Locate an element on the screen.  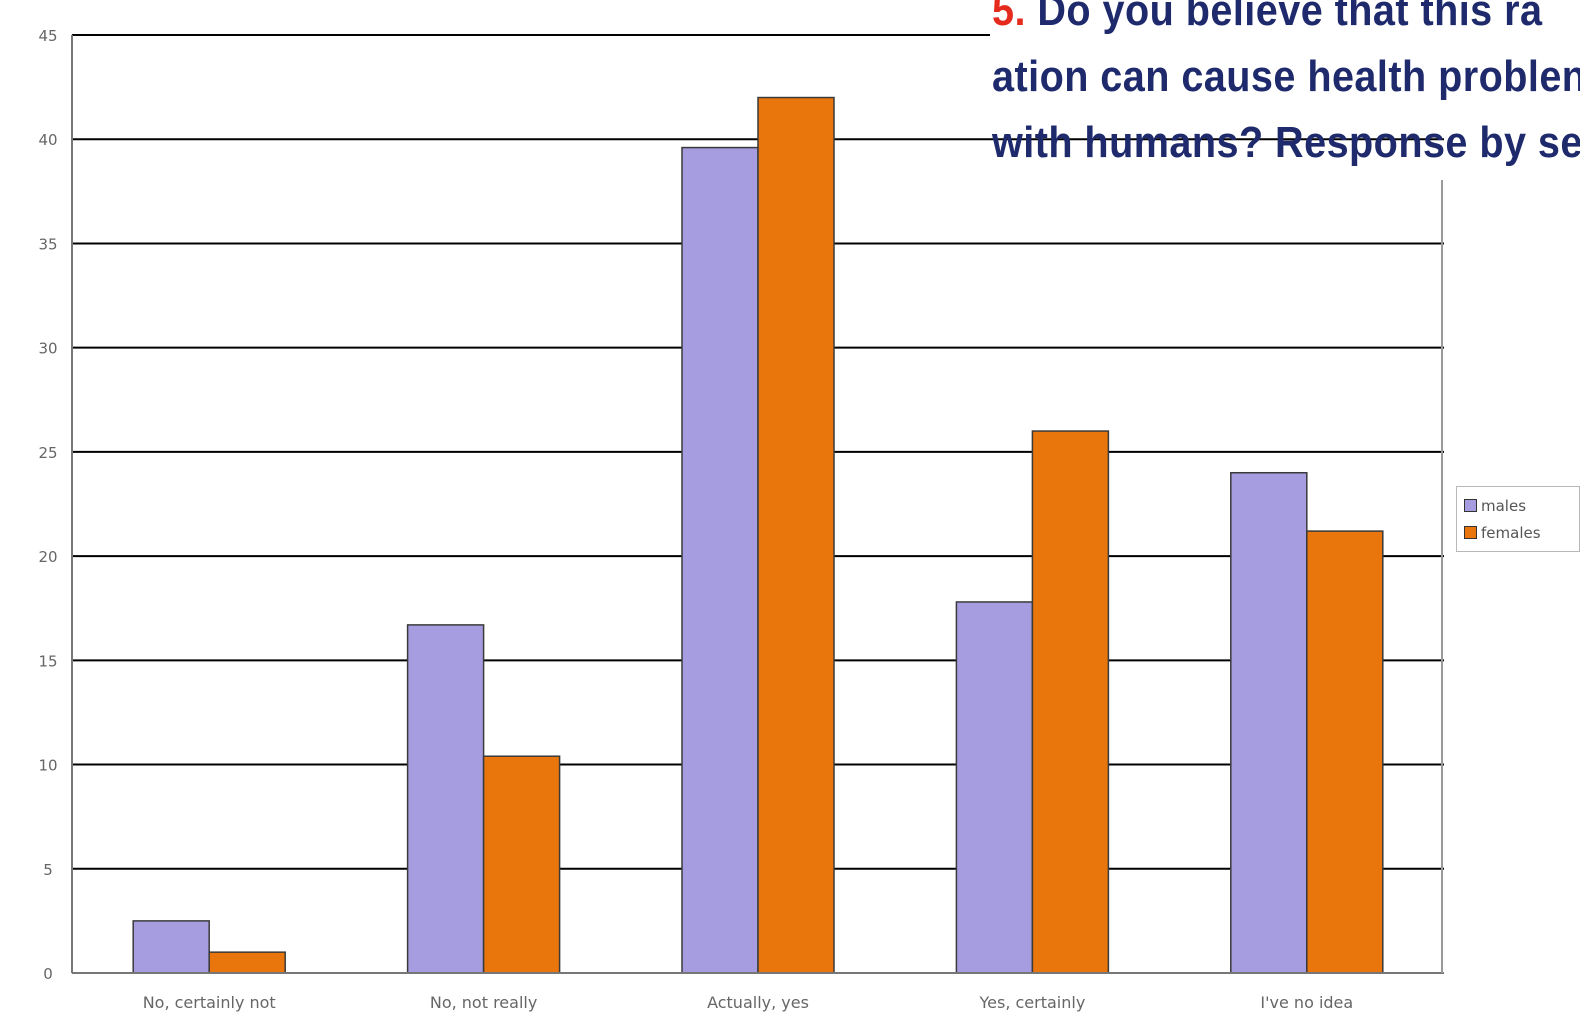
legend-item-males: males is located at coordinates (1521, 505).